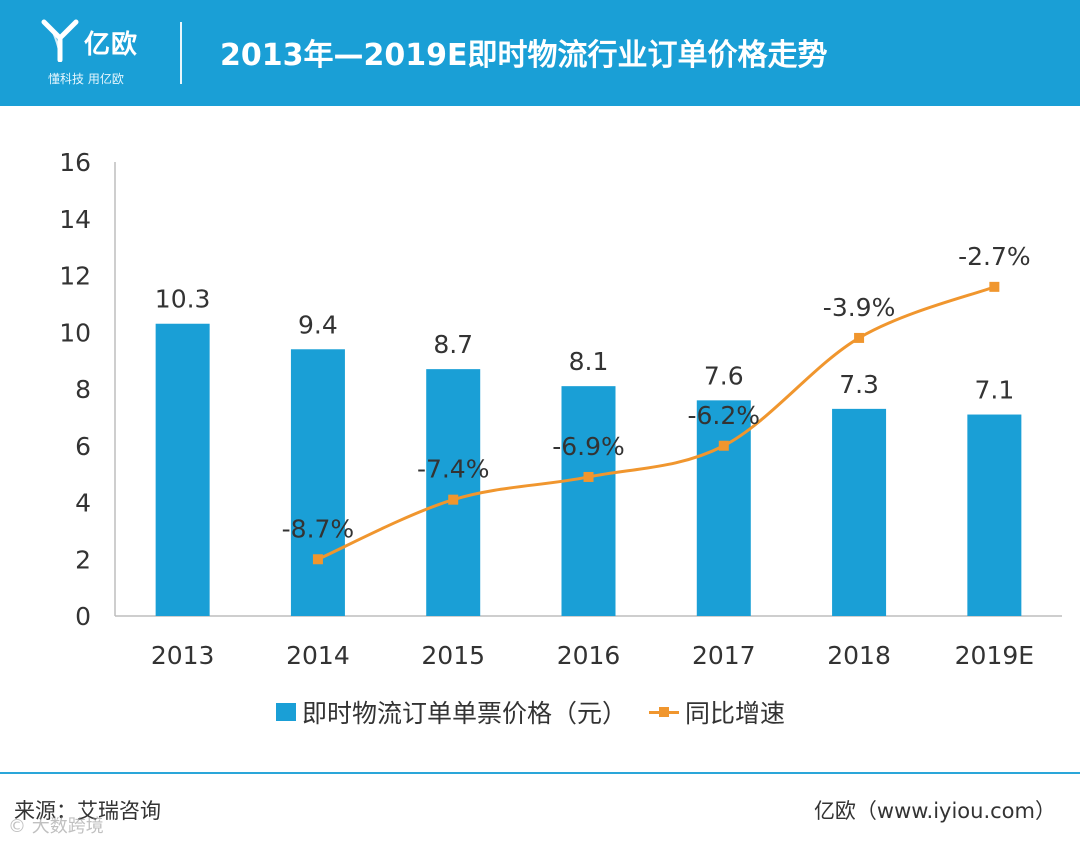 The width and height of the screenshot is (1080, 843). What do you see at coordinates (664, 712) in the screenshot?
I see `legend-line-swatch` at bounding box center [664, 712].